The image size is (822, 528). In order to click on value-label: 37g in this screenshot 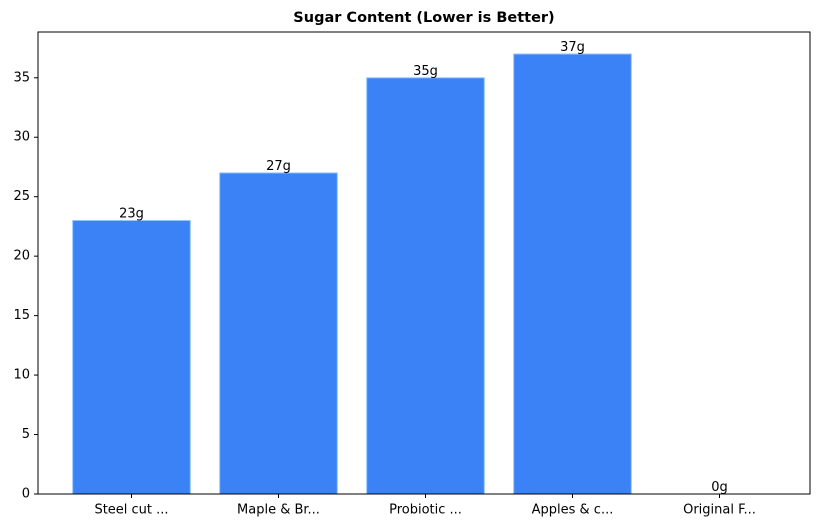, I will do `click(572, 47)`.